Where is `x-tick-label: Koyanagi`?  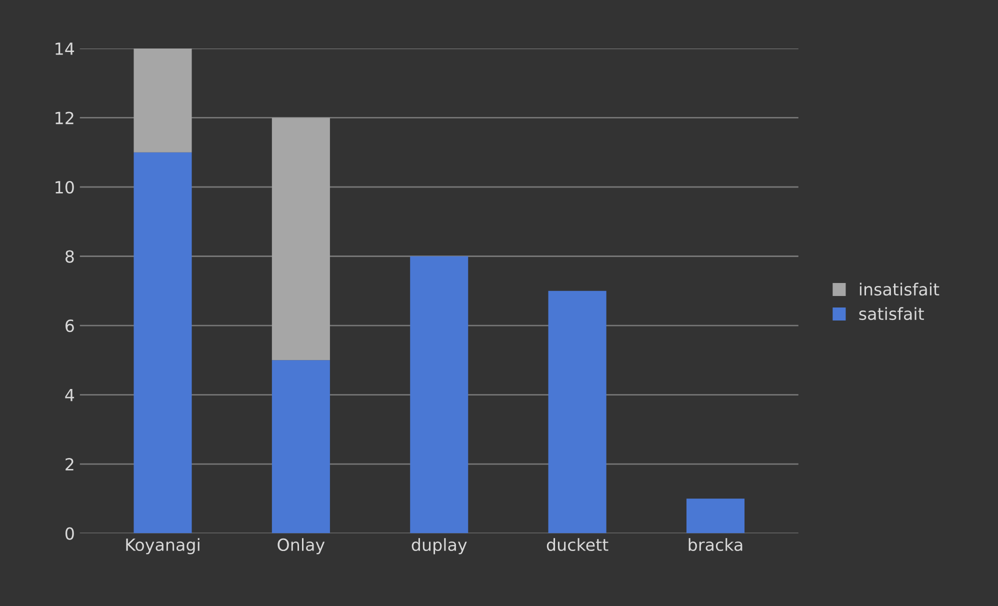
x-tick-label: Koyanagi is located at coordinates (163, 546).